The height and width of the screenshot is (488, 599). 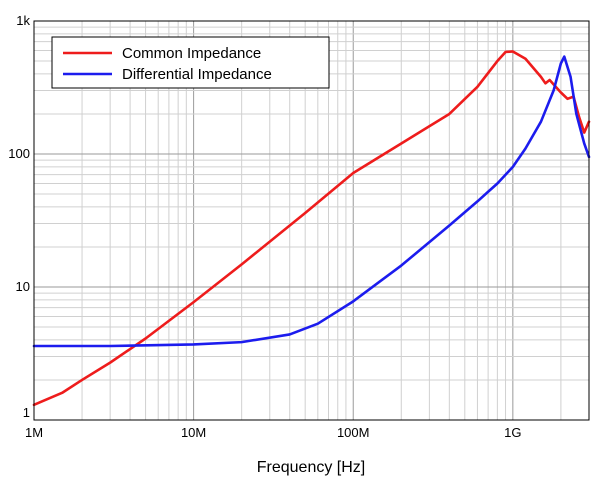 What do you see at coordinates (512, 432) in the screenshot?
I see `x-tick-label: 1G` at bounding box center [512, 432].